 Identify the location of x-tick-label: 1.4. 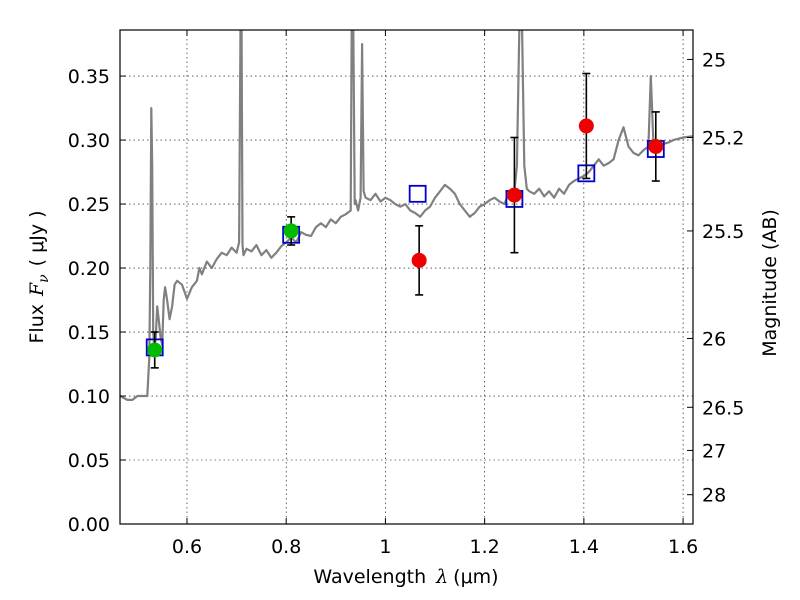
(584, 547).